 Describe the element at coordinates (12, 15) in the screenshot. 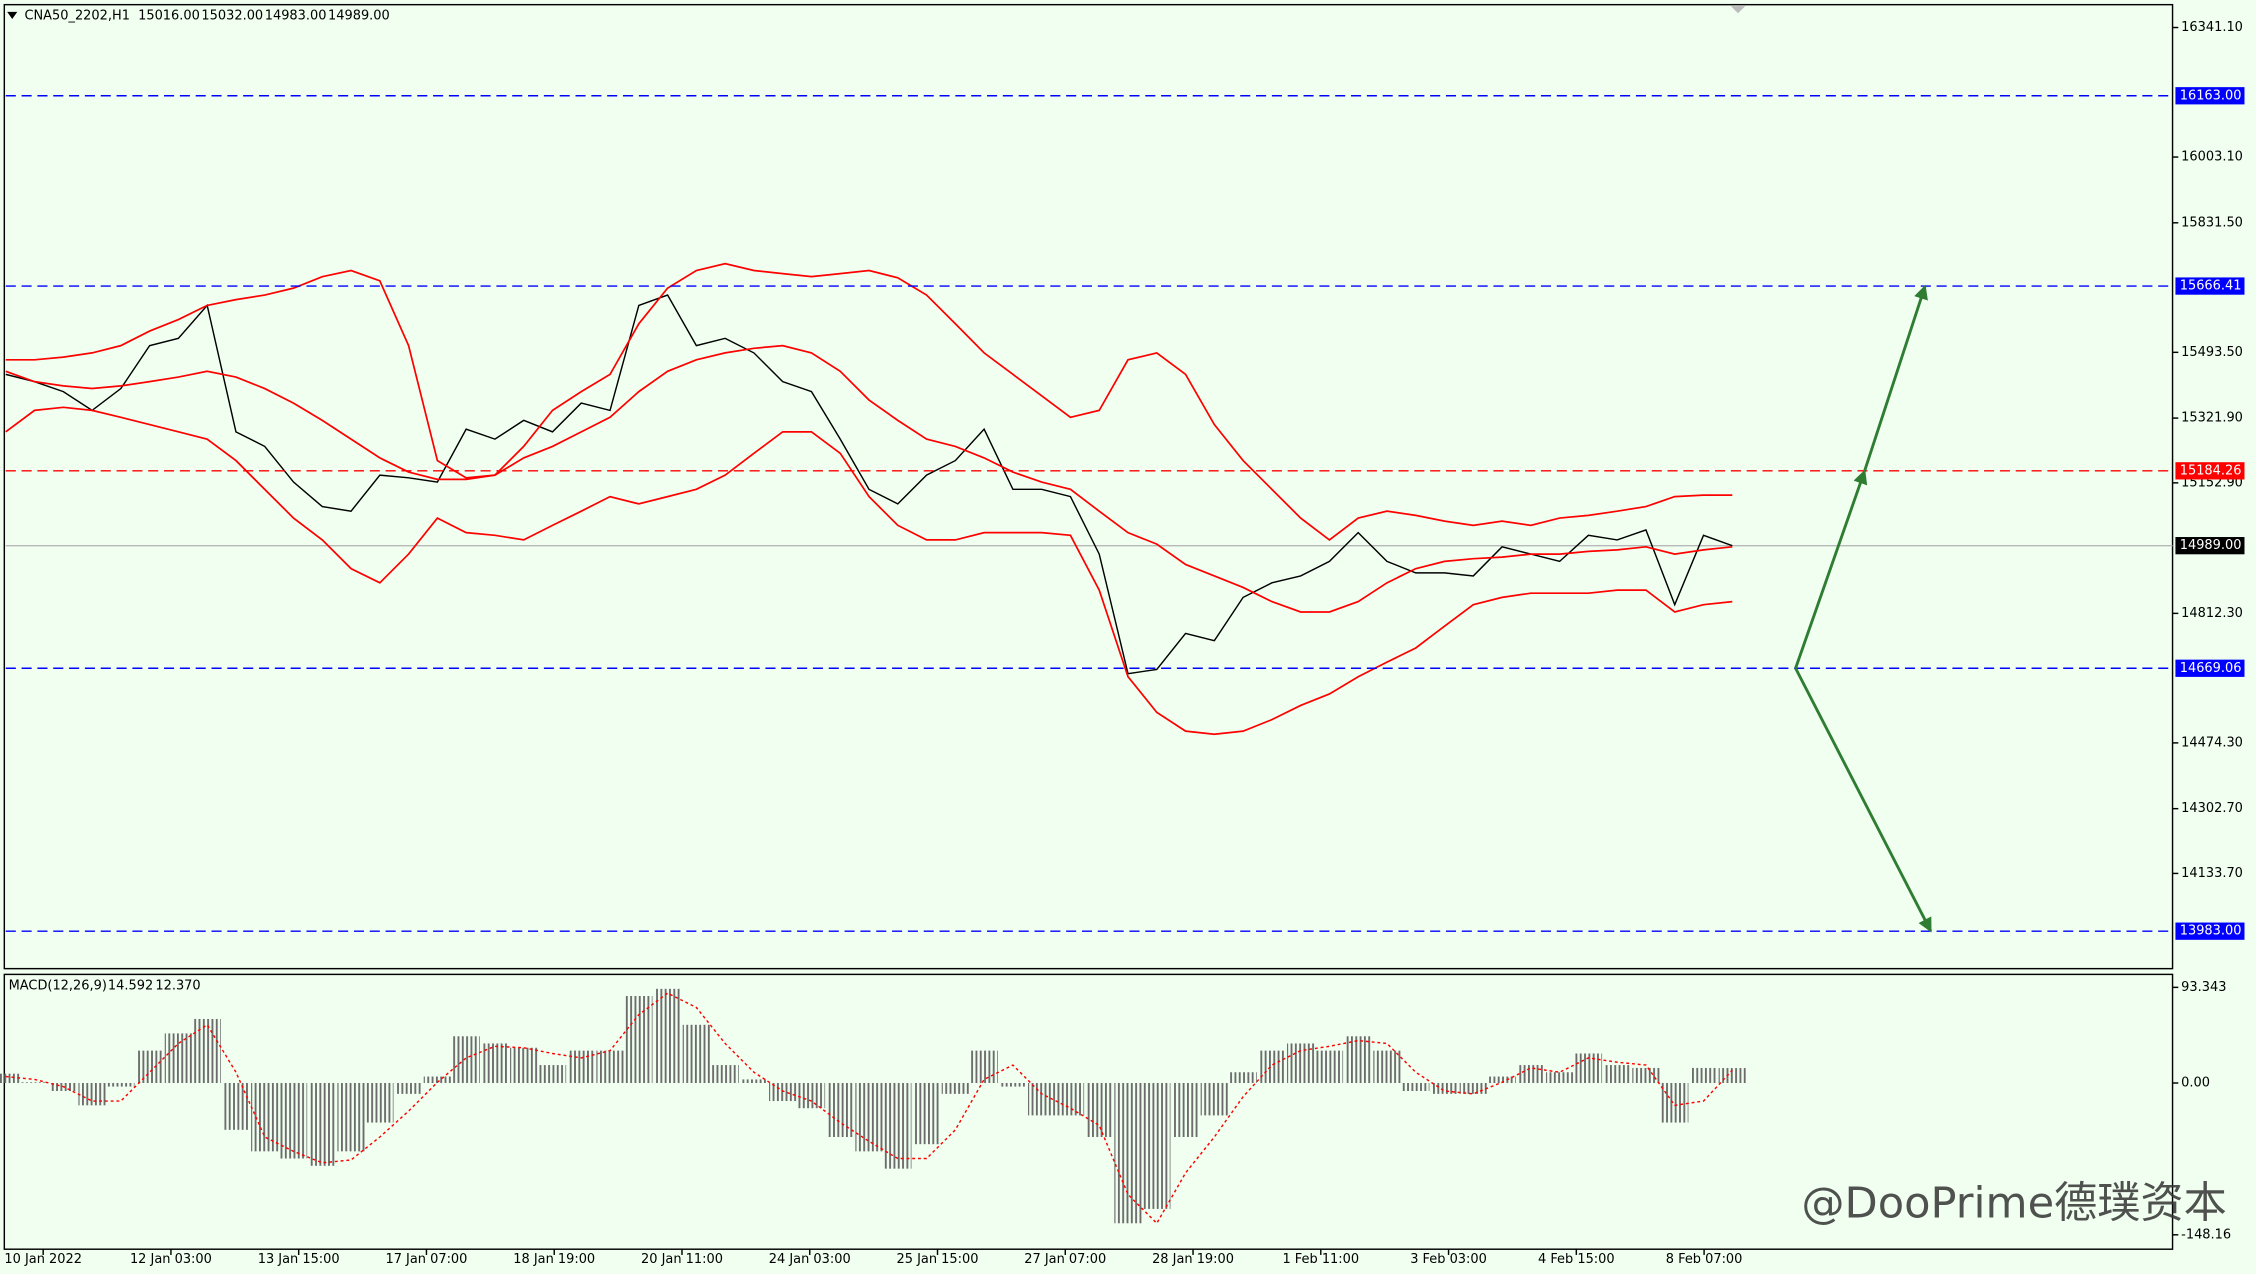

I see `menu-triangle` at that location.